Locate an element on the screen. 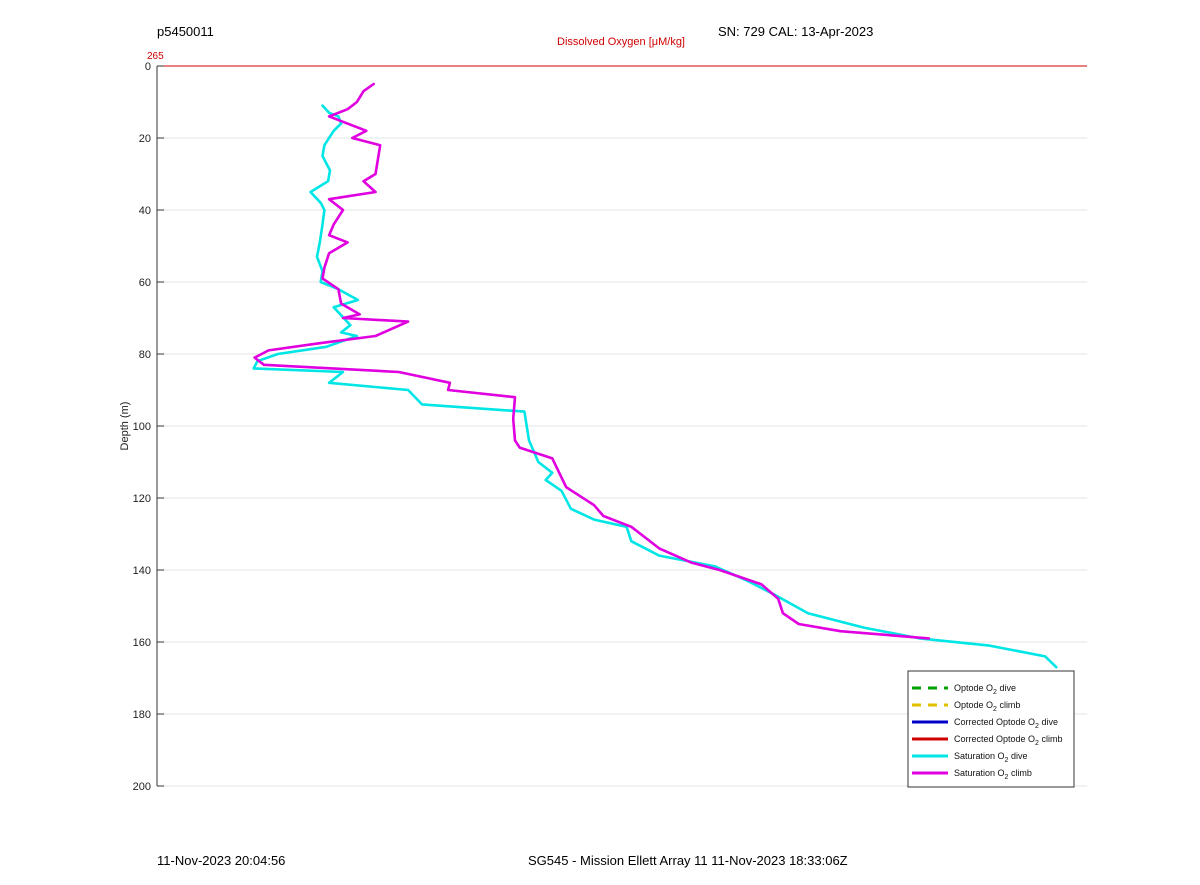 The width and height of the screenshot is (1200, 885). legend-label-0: Optode O2 dive is located at coordinates (985, 689).